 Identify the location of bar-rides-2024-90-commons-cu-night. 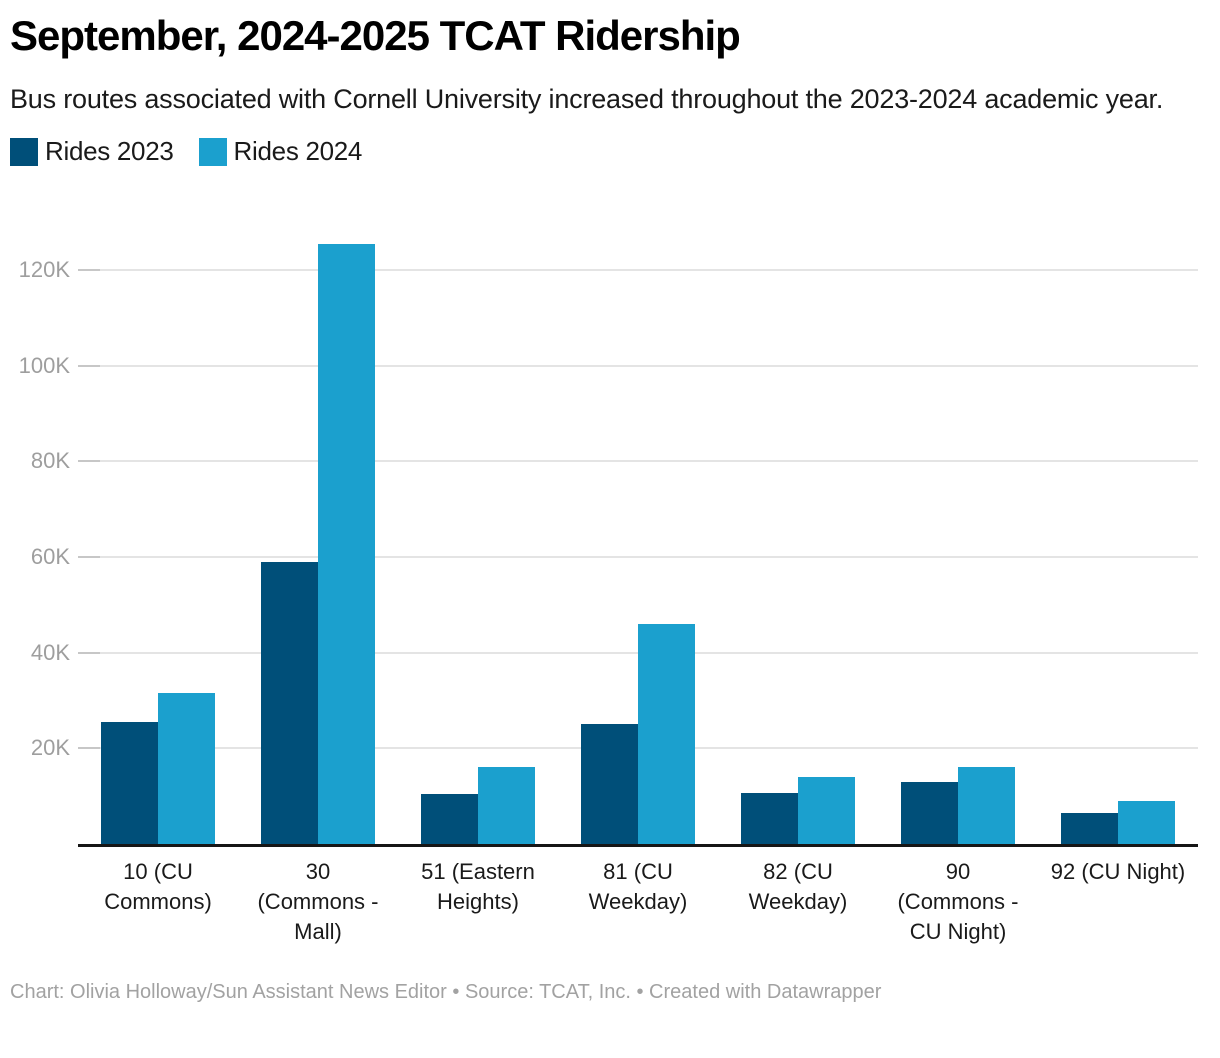
(986, 805).